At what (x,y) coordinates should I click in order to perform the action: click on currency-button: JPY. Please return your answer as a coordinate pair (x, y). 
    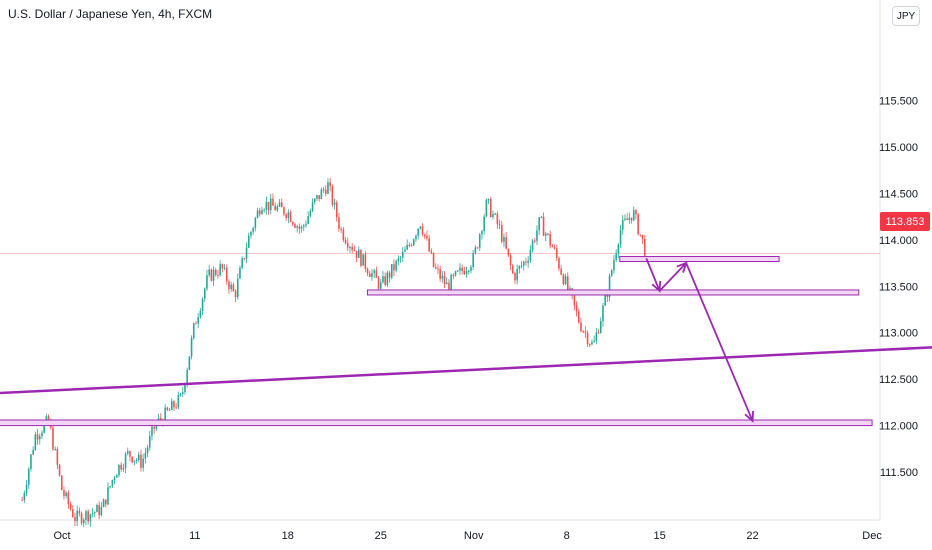
    Looking at the image, I should click on (906, 16).